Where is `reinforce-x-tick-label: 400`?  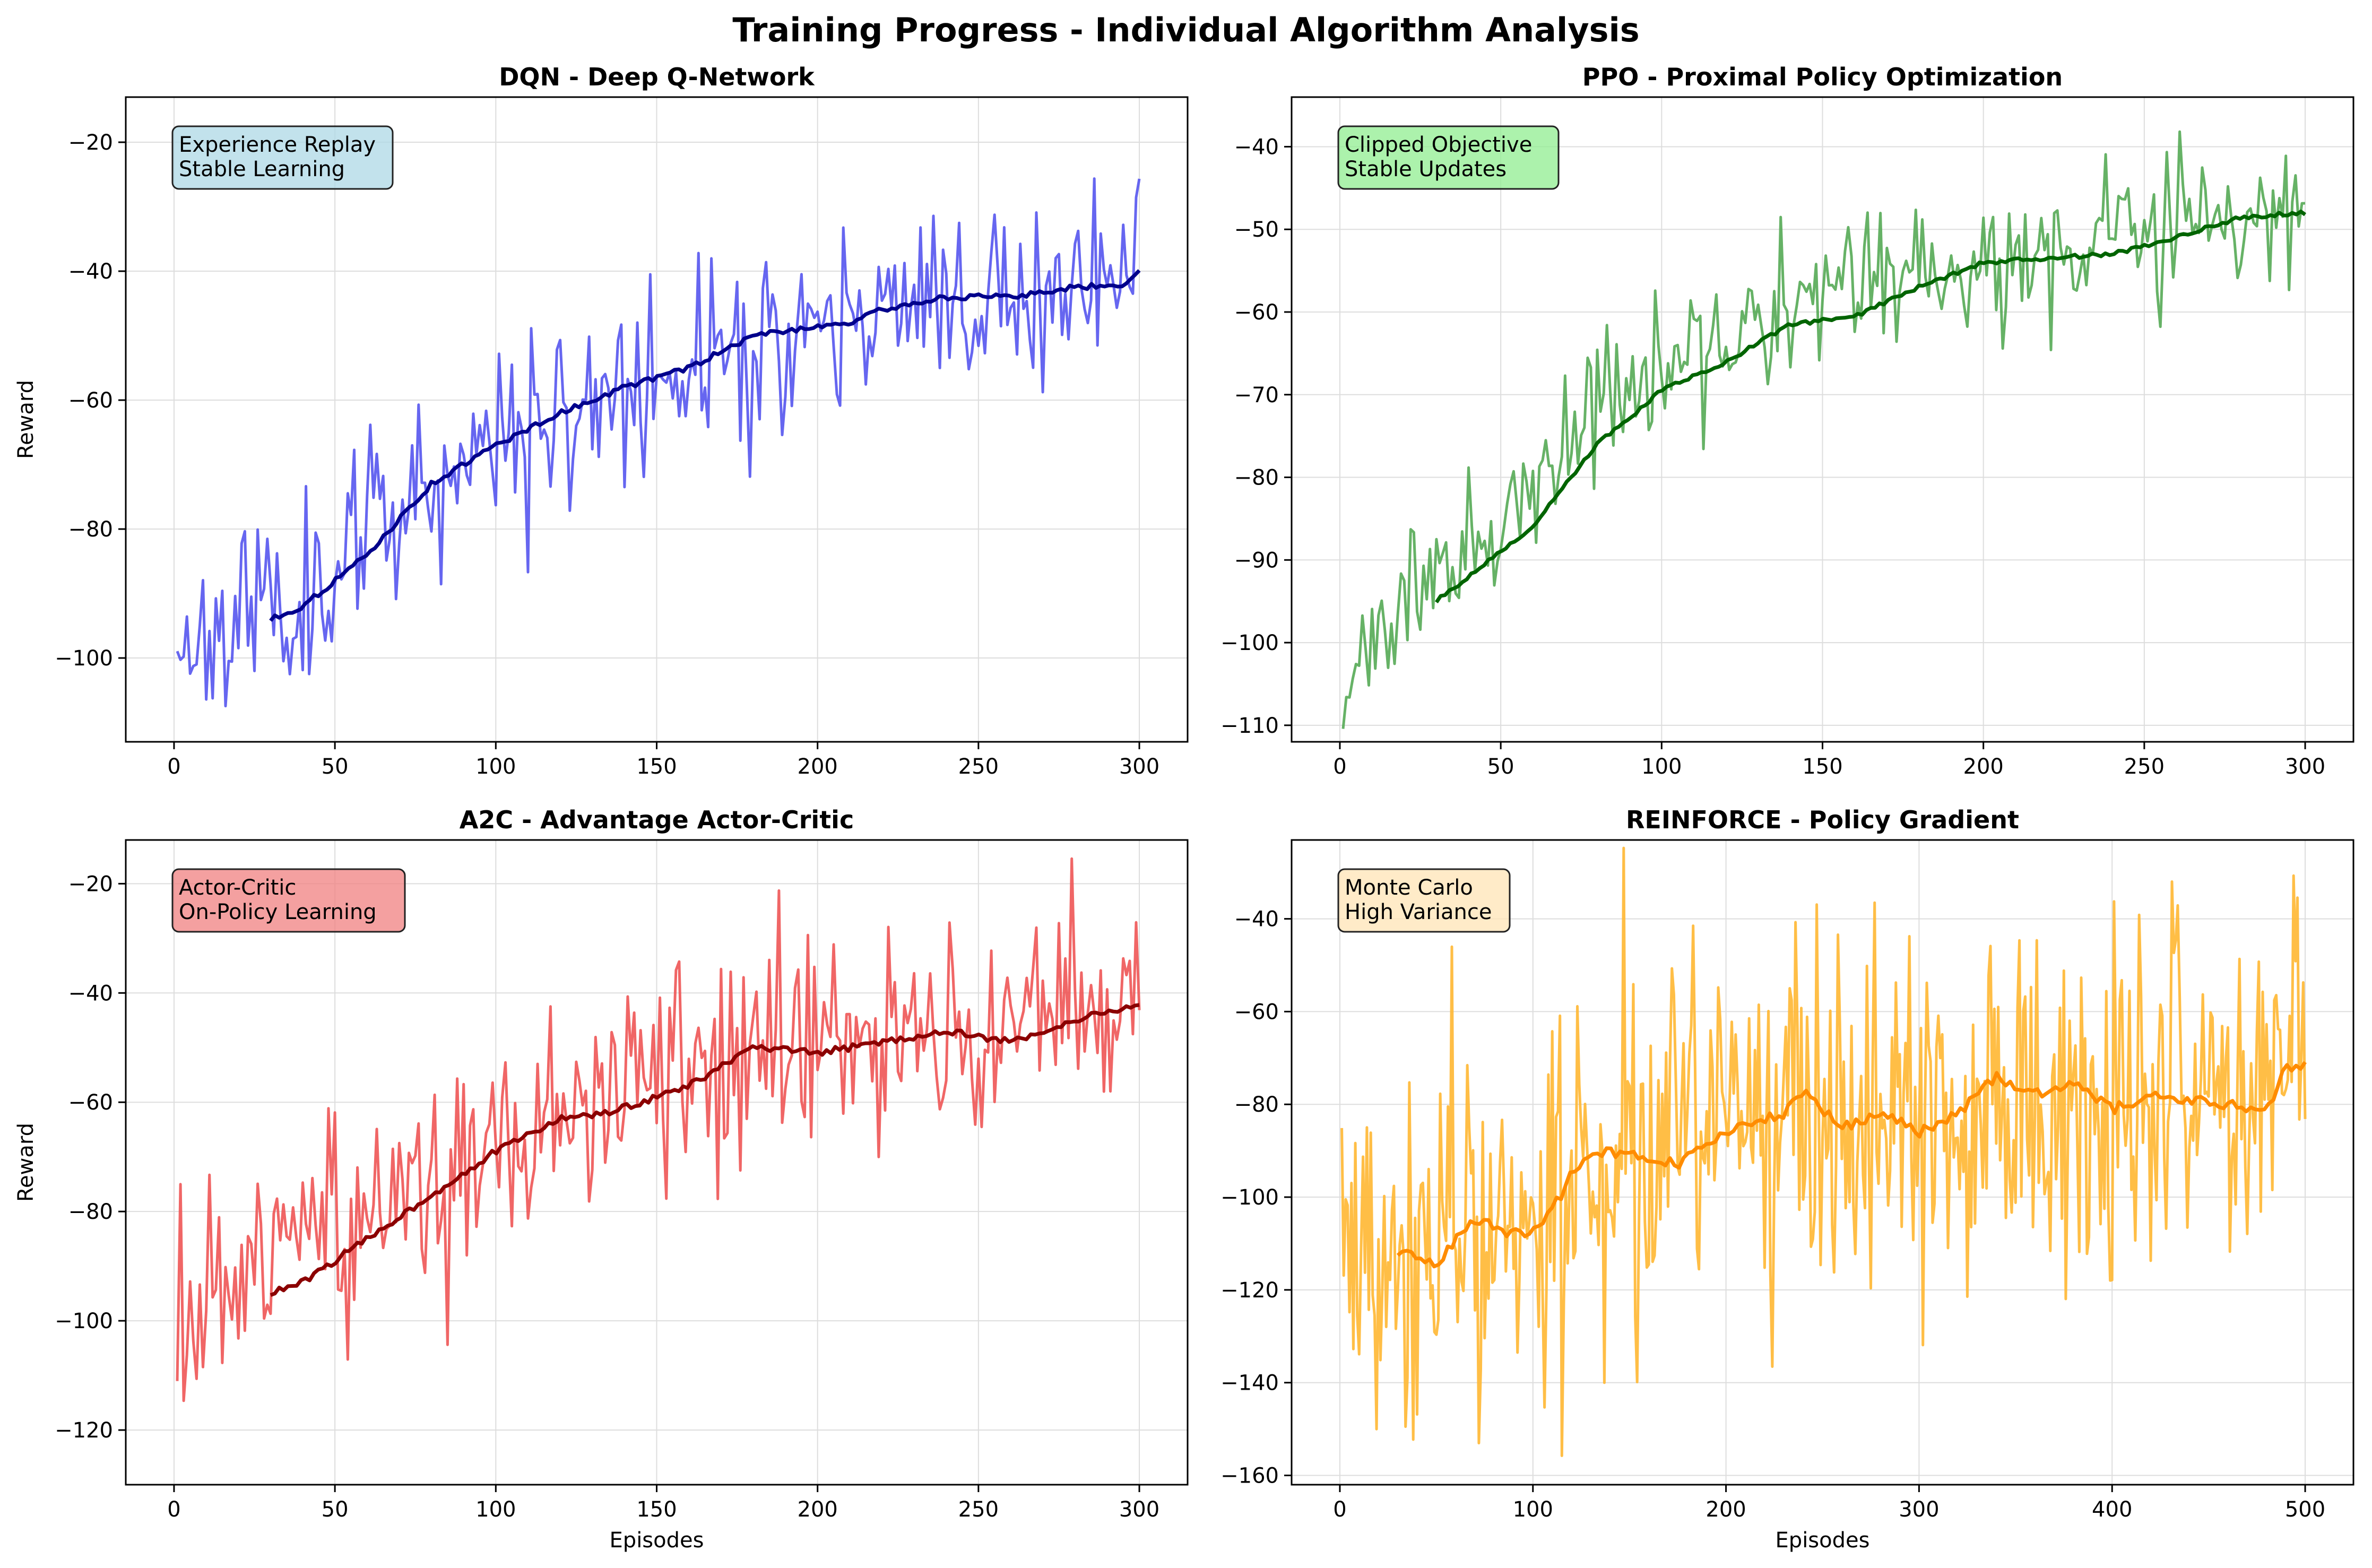
reinforce-x-tick-label: 400 is located at coordinates (2112, 1509).